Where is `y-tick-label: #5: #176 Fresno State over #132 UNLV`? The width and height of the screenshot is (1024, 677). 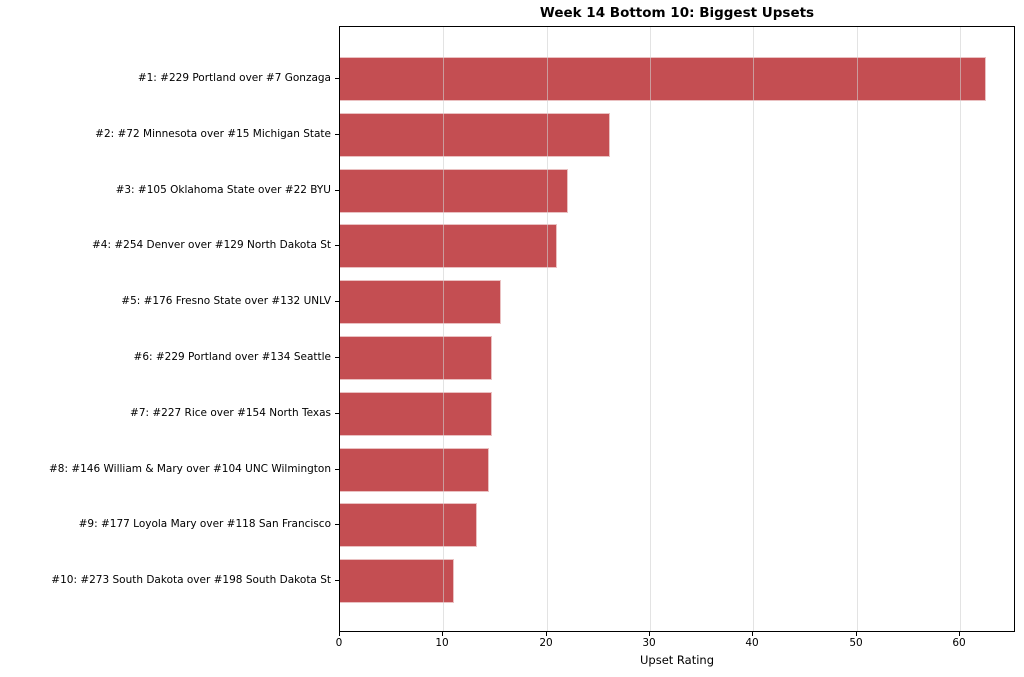 y-tick-label: #5: #176 Fresno State over #132 UNLV is located at coordinates (226, 301).